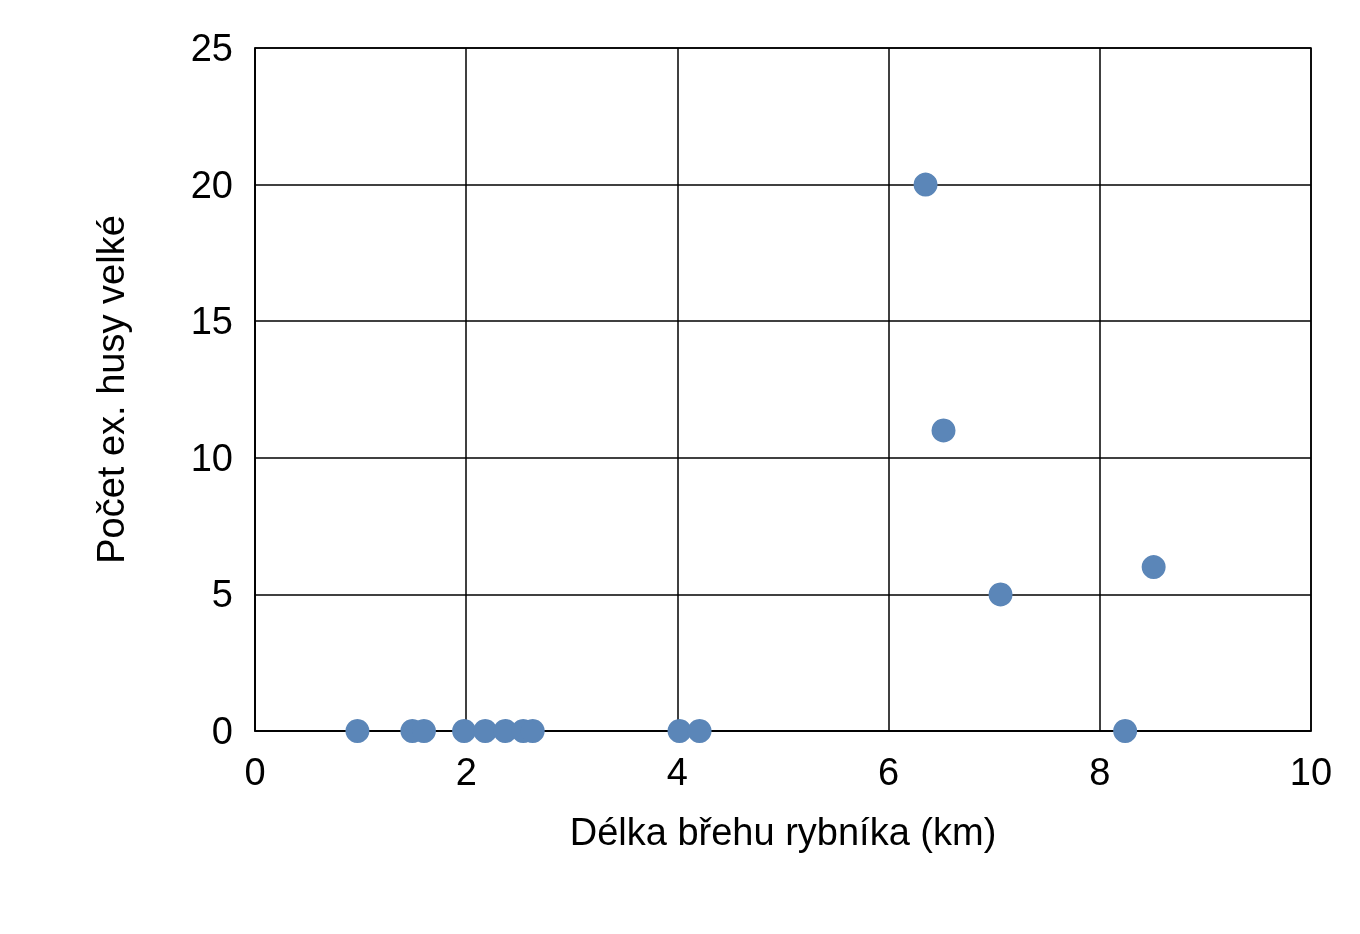 The height and width of the screenshot is (934, 1360). I want to click on y-tick-label: 0, so click(222, 731).